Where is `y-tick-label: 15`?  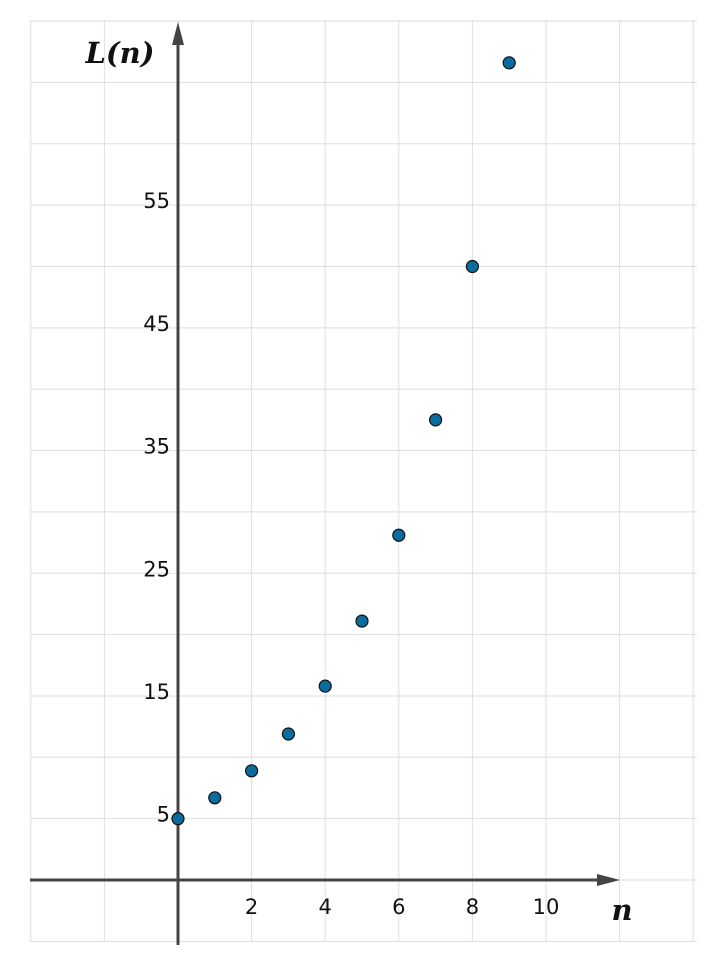 y-tick-label: 15 is located at coordinates (156, 692).